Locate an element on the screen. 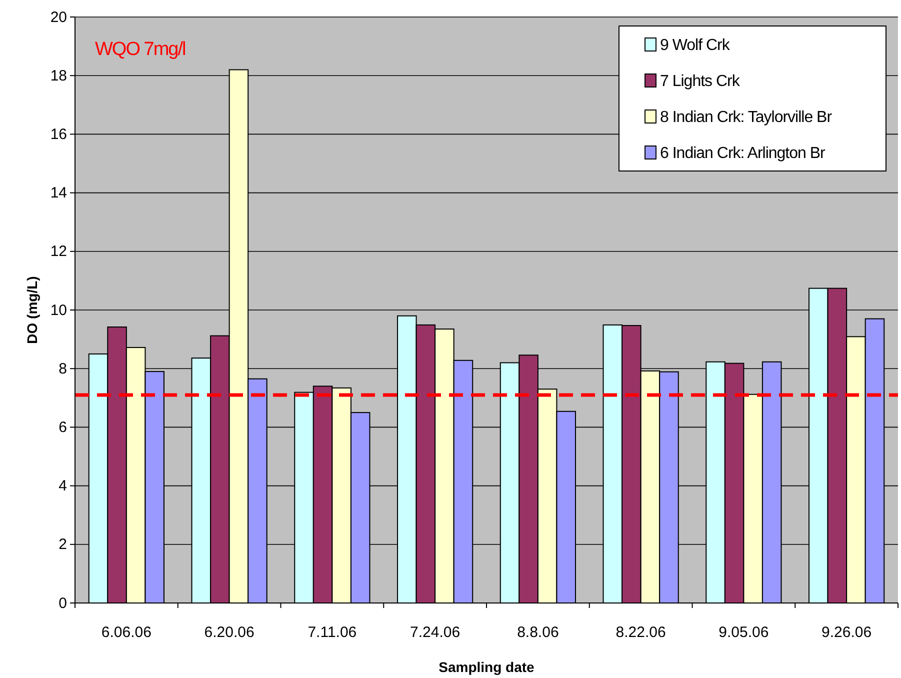 The height and width of the screenshot is (678, 901). y-tick-label: 20 is located at coordinates (58, 17).